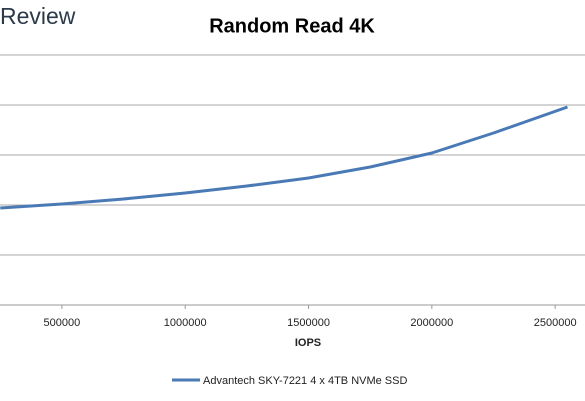 The image size is (585, 401). I want to click on x-axis-label: IOPS, so click(308, 343).